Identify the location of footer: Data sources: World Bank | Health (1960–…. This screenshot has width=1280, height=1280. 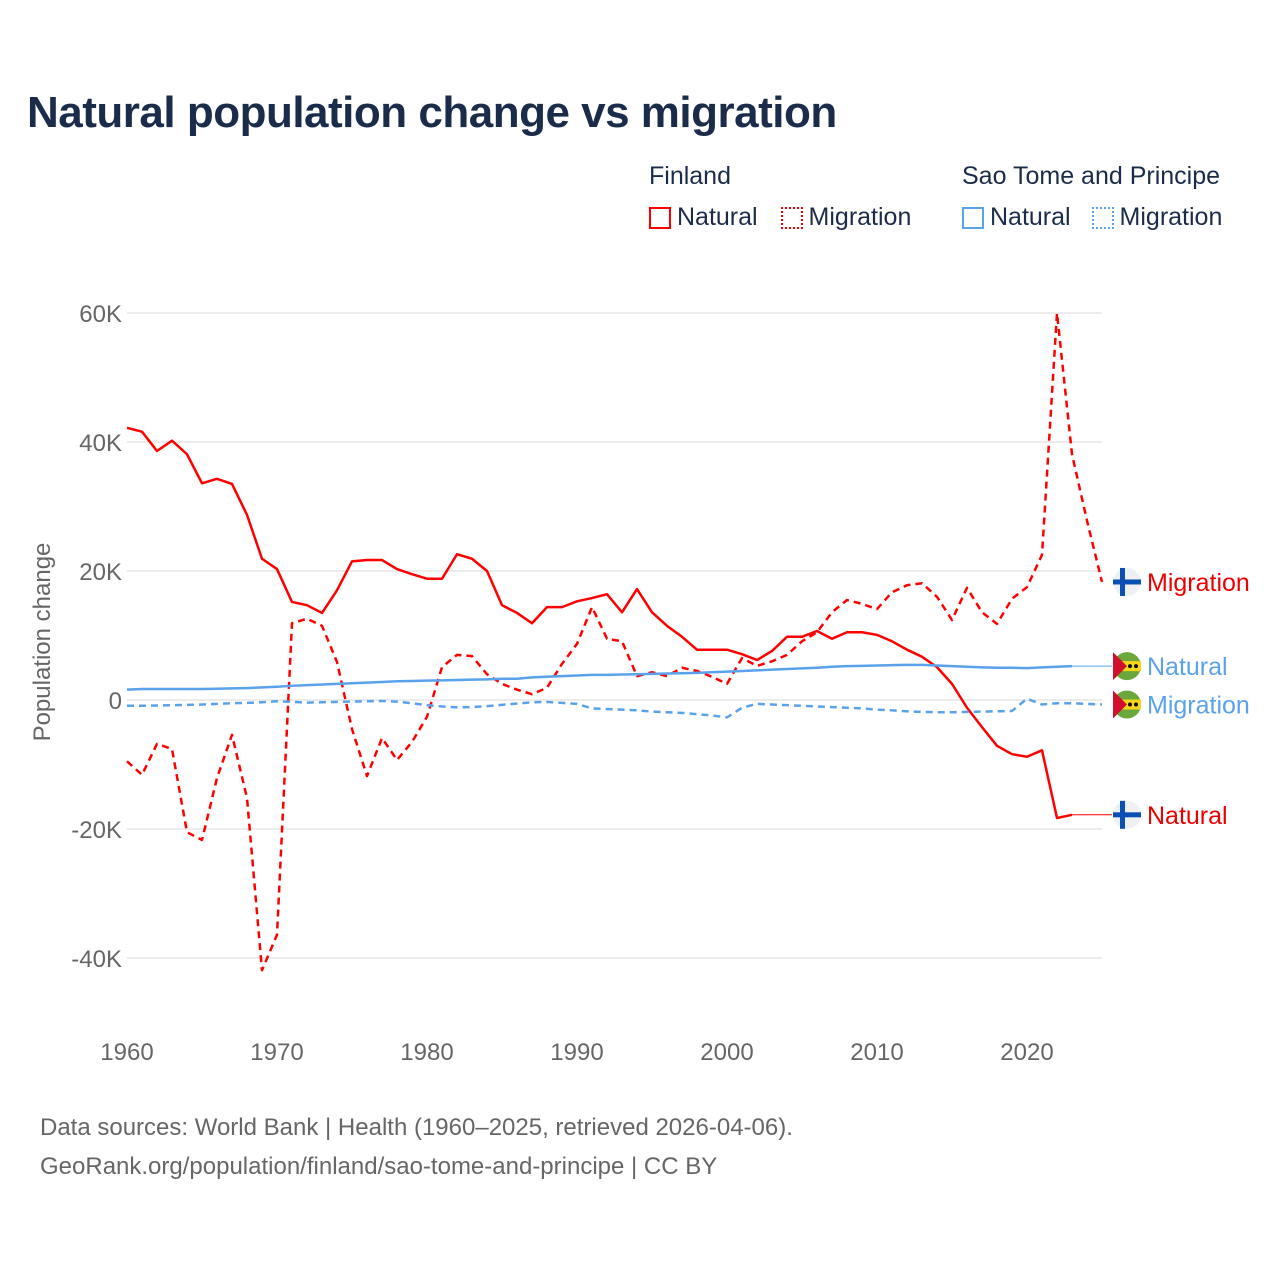
(416, 1147).